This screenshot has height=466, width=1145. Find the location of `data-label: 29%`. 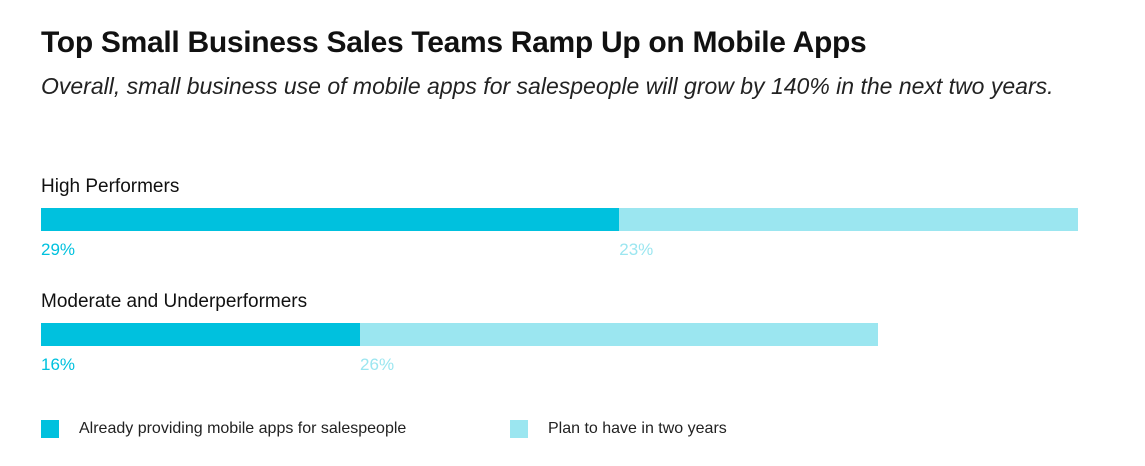

data-label: 29% is located at coordinates (58, 249).